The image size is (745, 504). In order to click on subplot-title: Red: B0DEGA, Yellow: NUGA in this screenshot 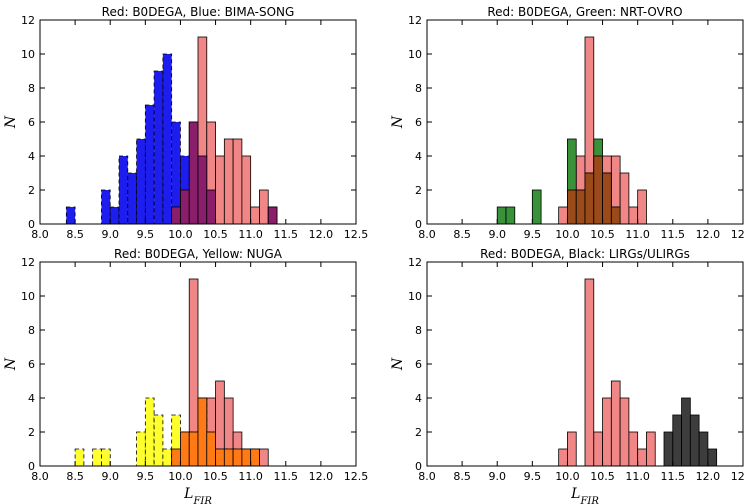, I will do `click(198, 254)`.